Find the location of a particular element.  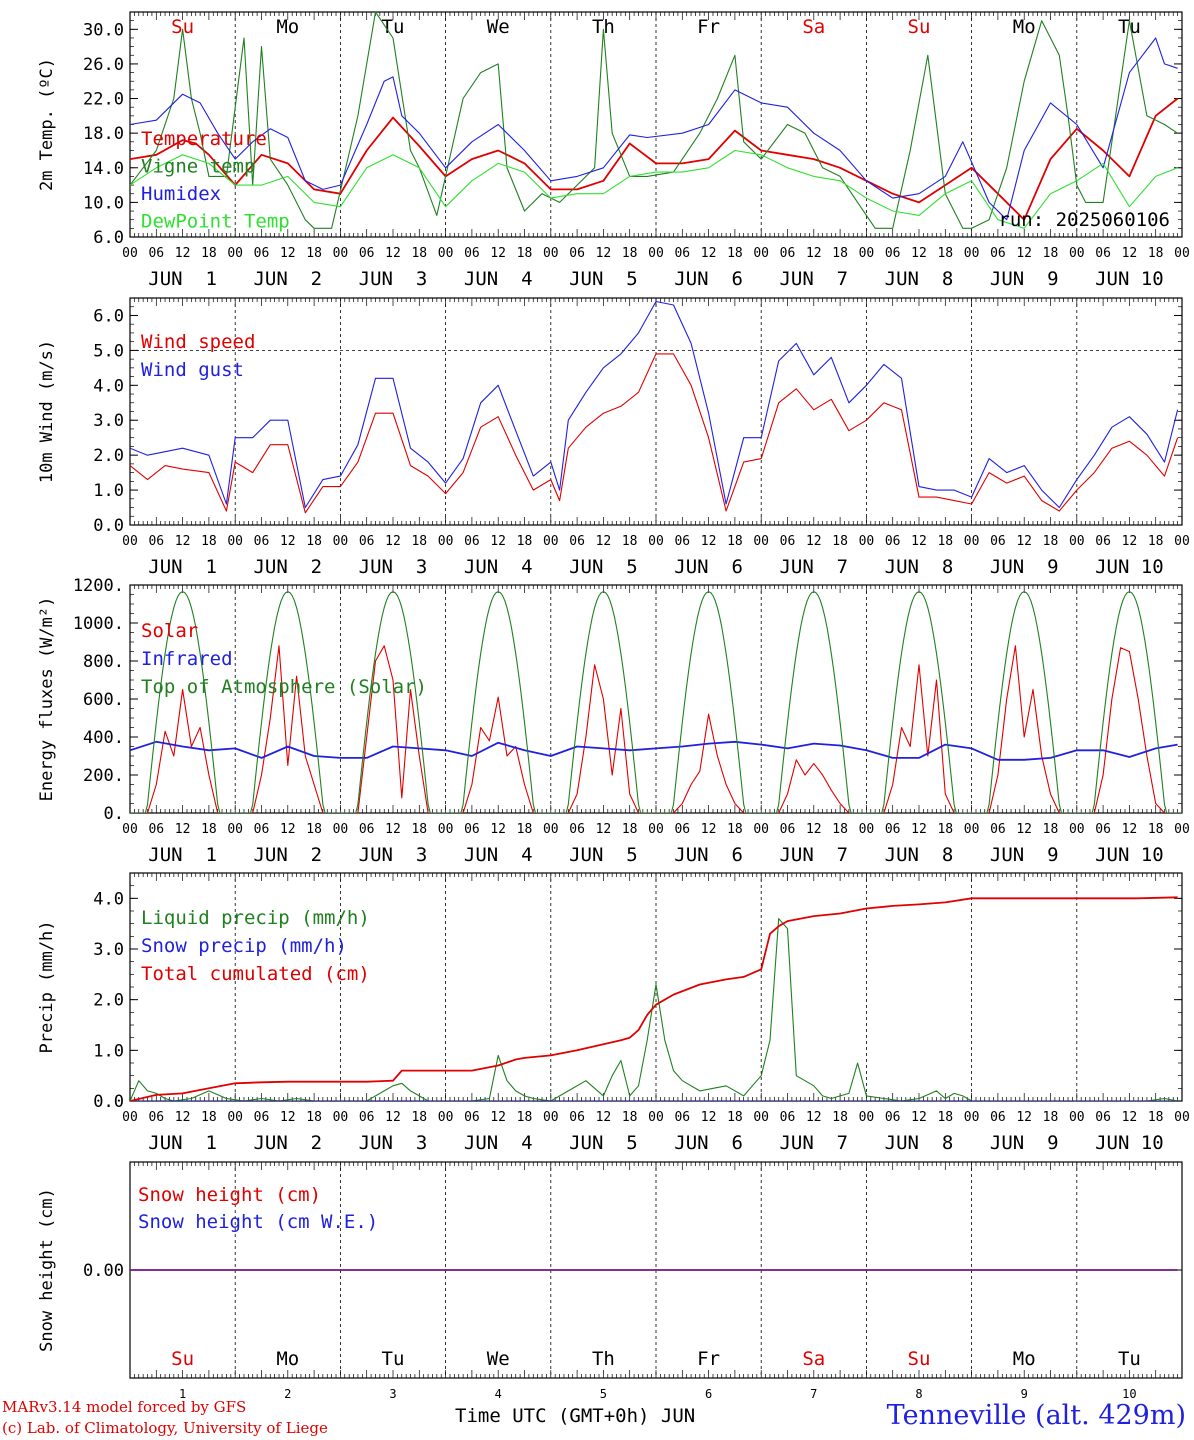

date-label: JUN 2 is located at coordinates (287, 855).